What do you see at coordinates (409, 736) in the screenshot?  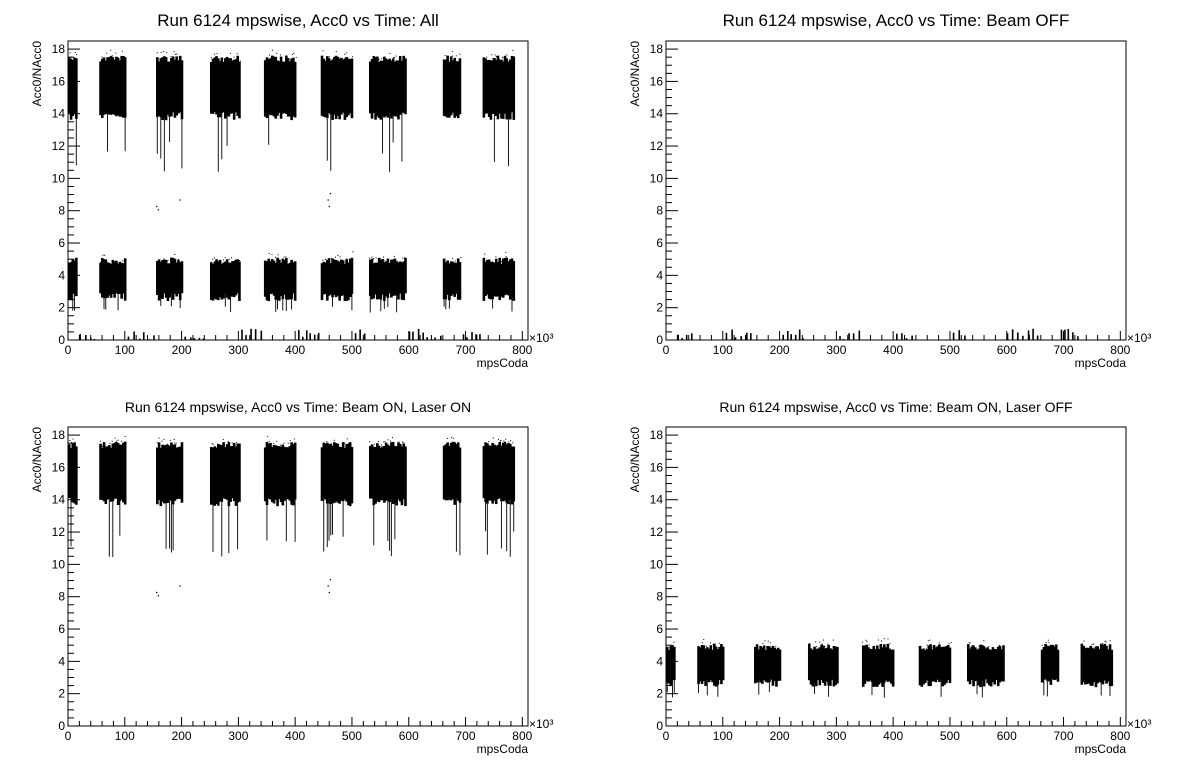 I see `x-tick-label: 600` at bounding box center [409, 736].